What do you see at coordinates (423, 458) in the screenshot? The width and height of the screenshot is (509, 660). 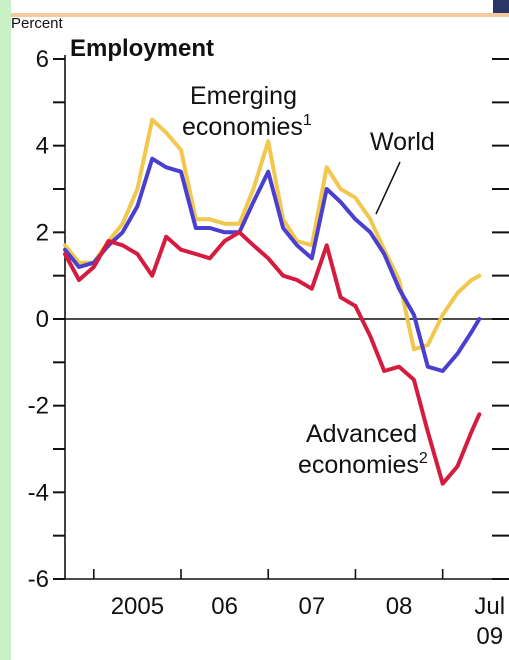 I see `label-advanced-superscript: 2` at bounding box center [423, 458].